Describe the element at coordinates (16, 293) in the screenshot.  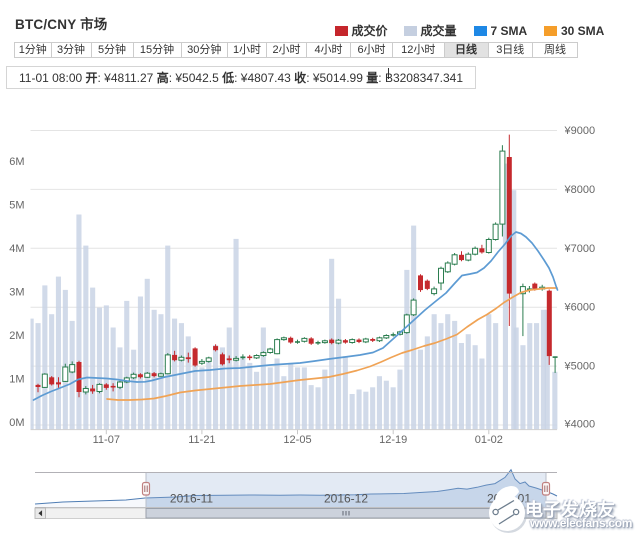
I see `svg-text: 3M` at that location.